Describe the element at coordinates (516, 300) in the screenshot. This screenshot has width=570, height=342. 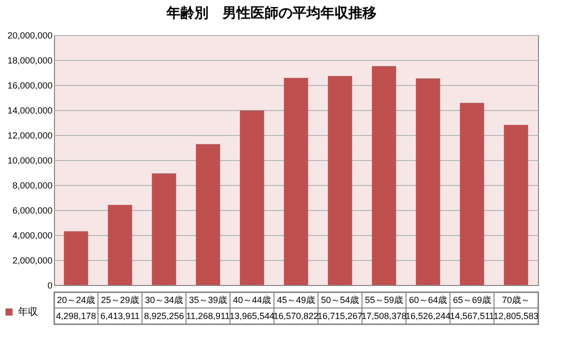
I see `x-tick-label: 70歳～` at that location.